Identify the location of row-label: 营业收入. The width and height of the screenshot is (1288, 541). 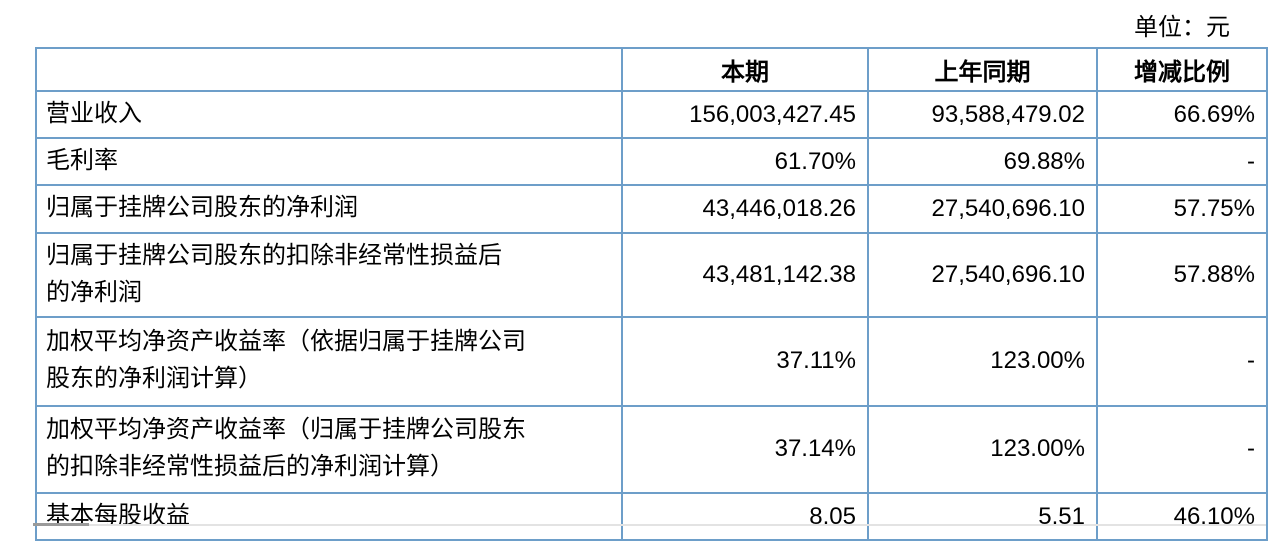
(329, 114).